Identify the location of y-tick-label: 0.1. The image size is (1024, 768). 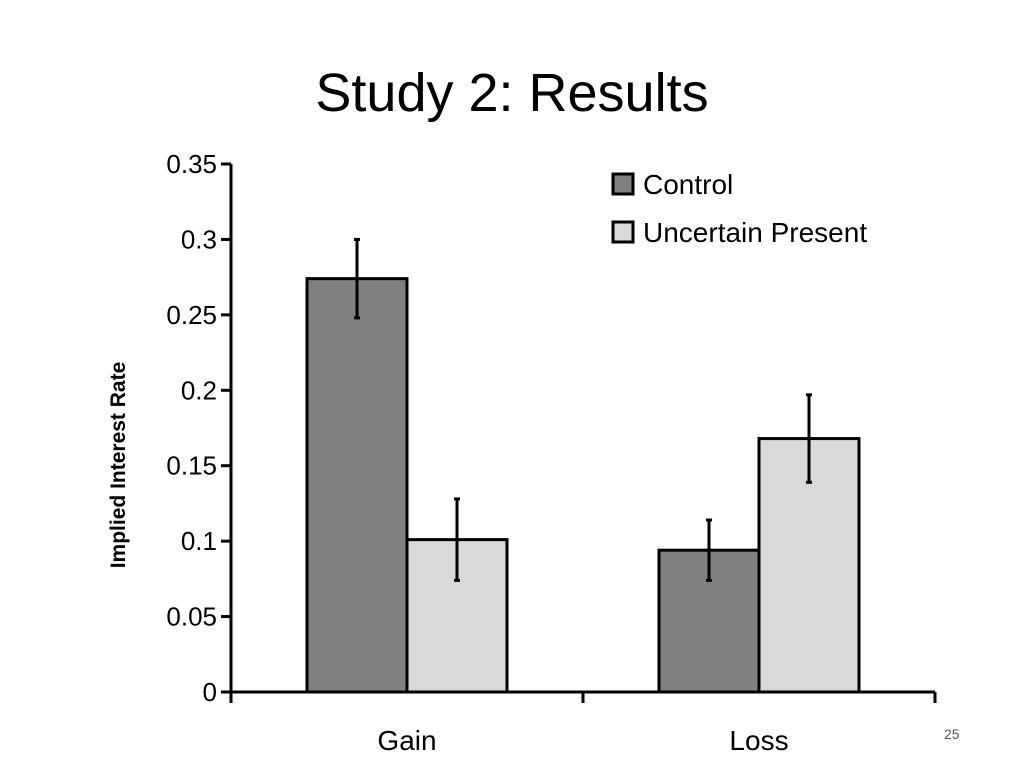
(199, 541).